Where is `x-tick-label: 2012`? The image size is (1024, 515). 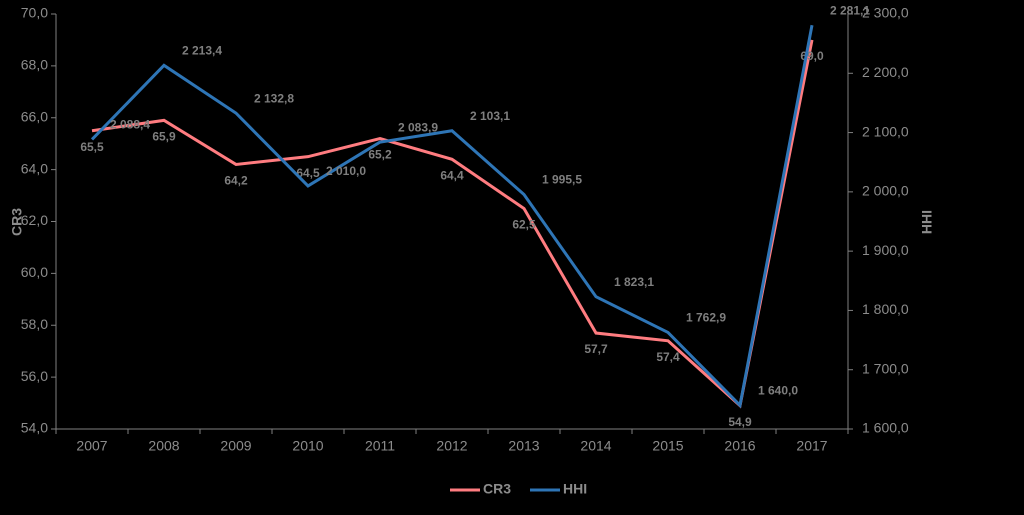
x-tick-label: 2012 is located at coordinates (451, 446).